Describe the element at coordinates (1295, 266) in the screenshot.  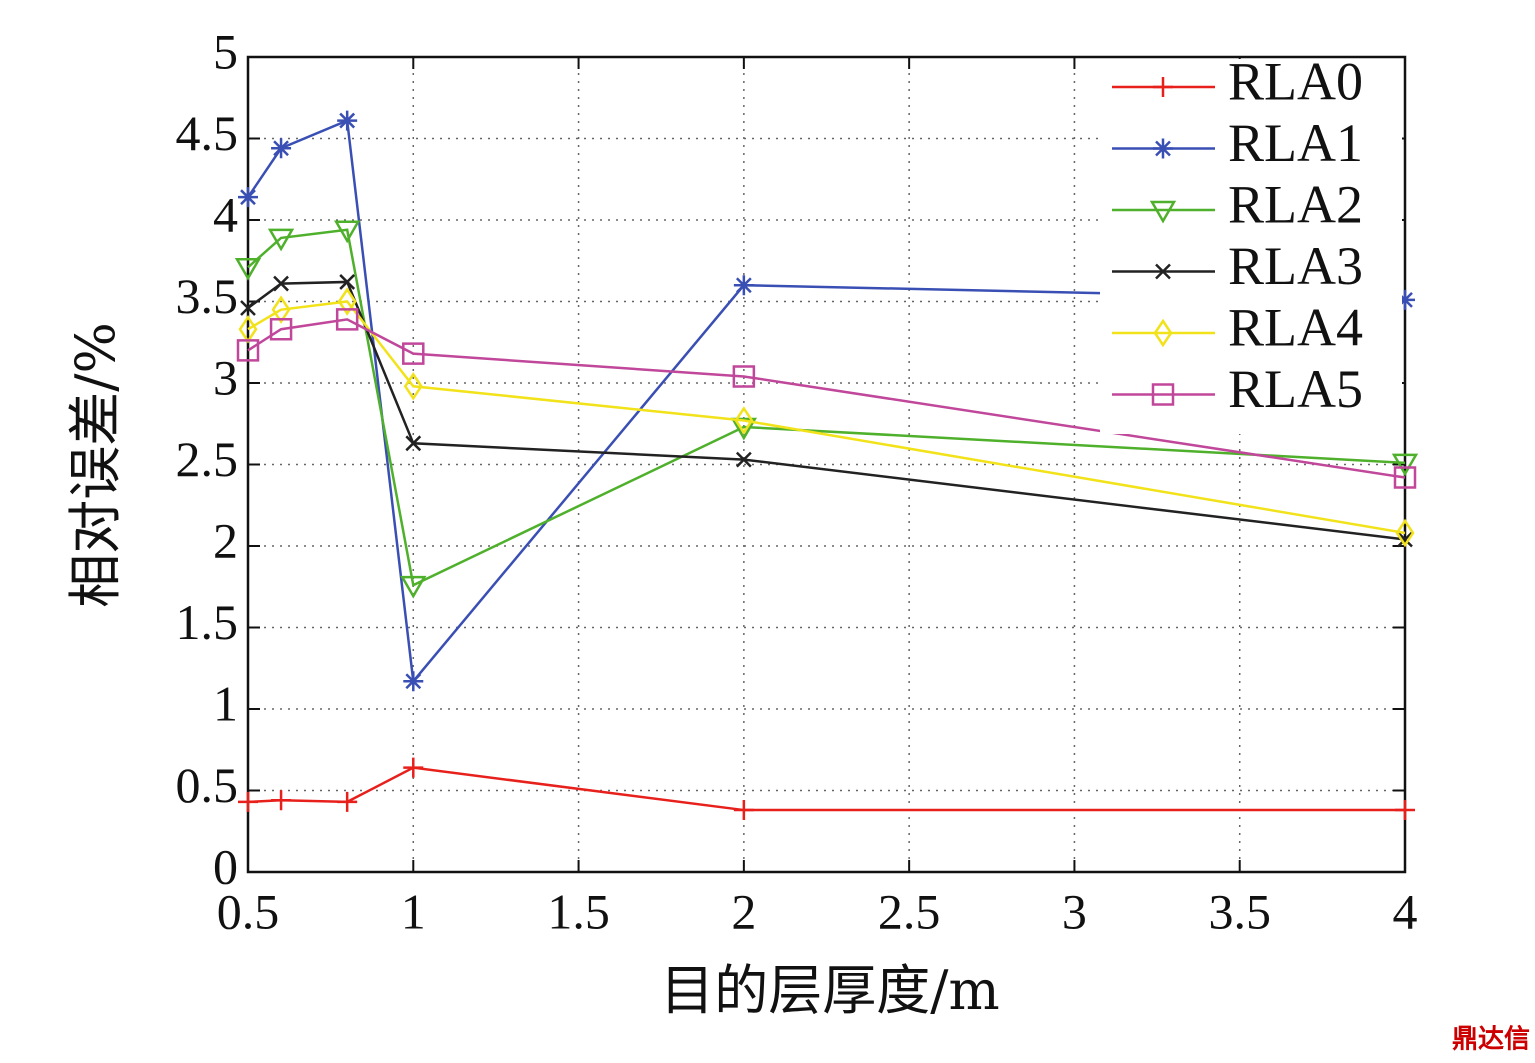
I see `legend-label: RLA3` at that location.